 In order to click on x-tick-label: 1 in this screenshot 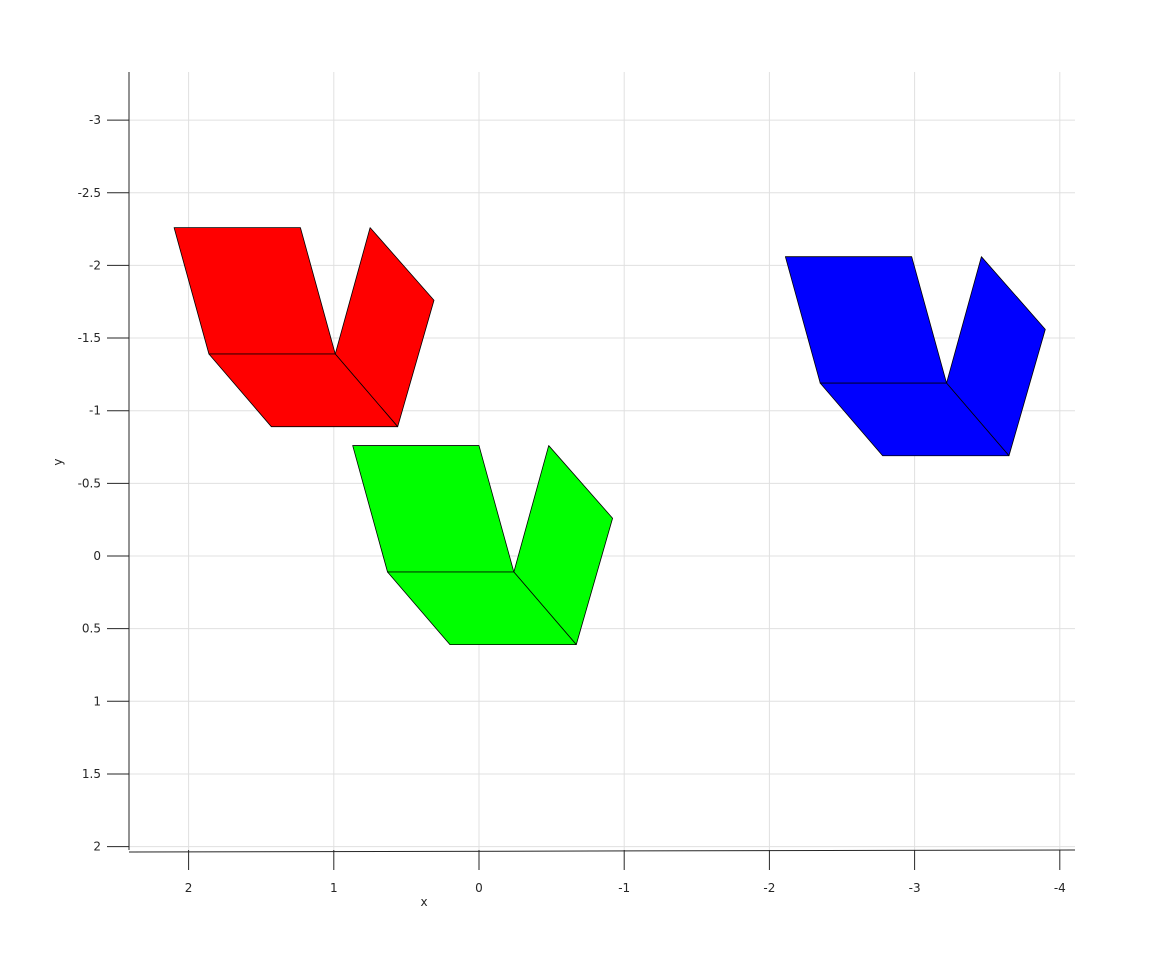, I will do `click(334, 888)`.